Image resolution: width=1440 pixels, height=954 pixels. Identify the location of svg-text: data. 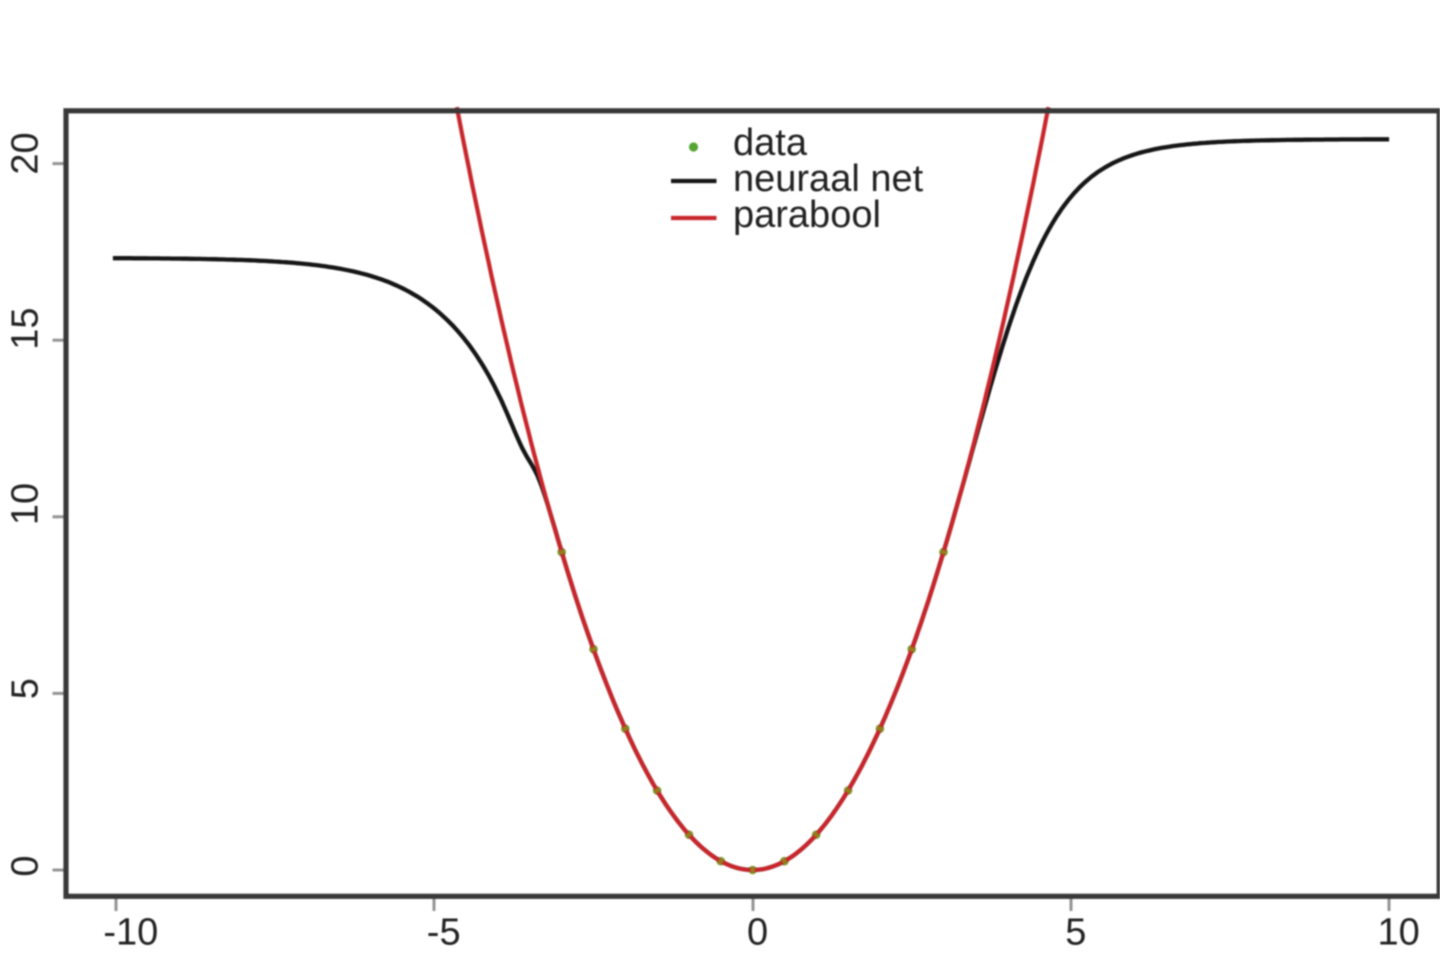
(770, 143).